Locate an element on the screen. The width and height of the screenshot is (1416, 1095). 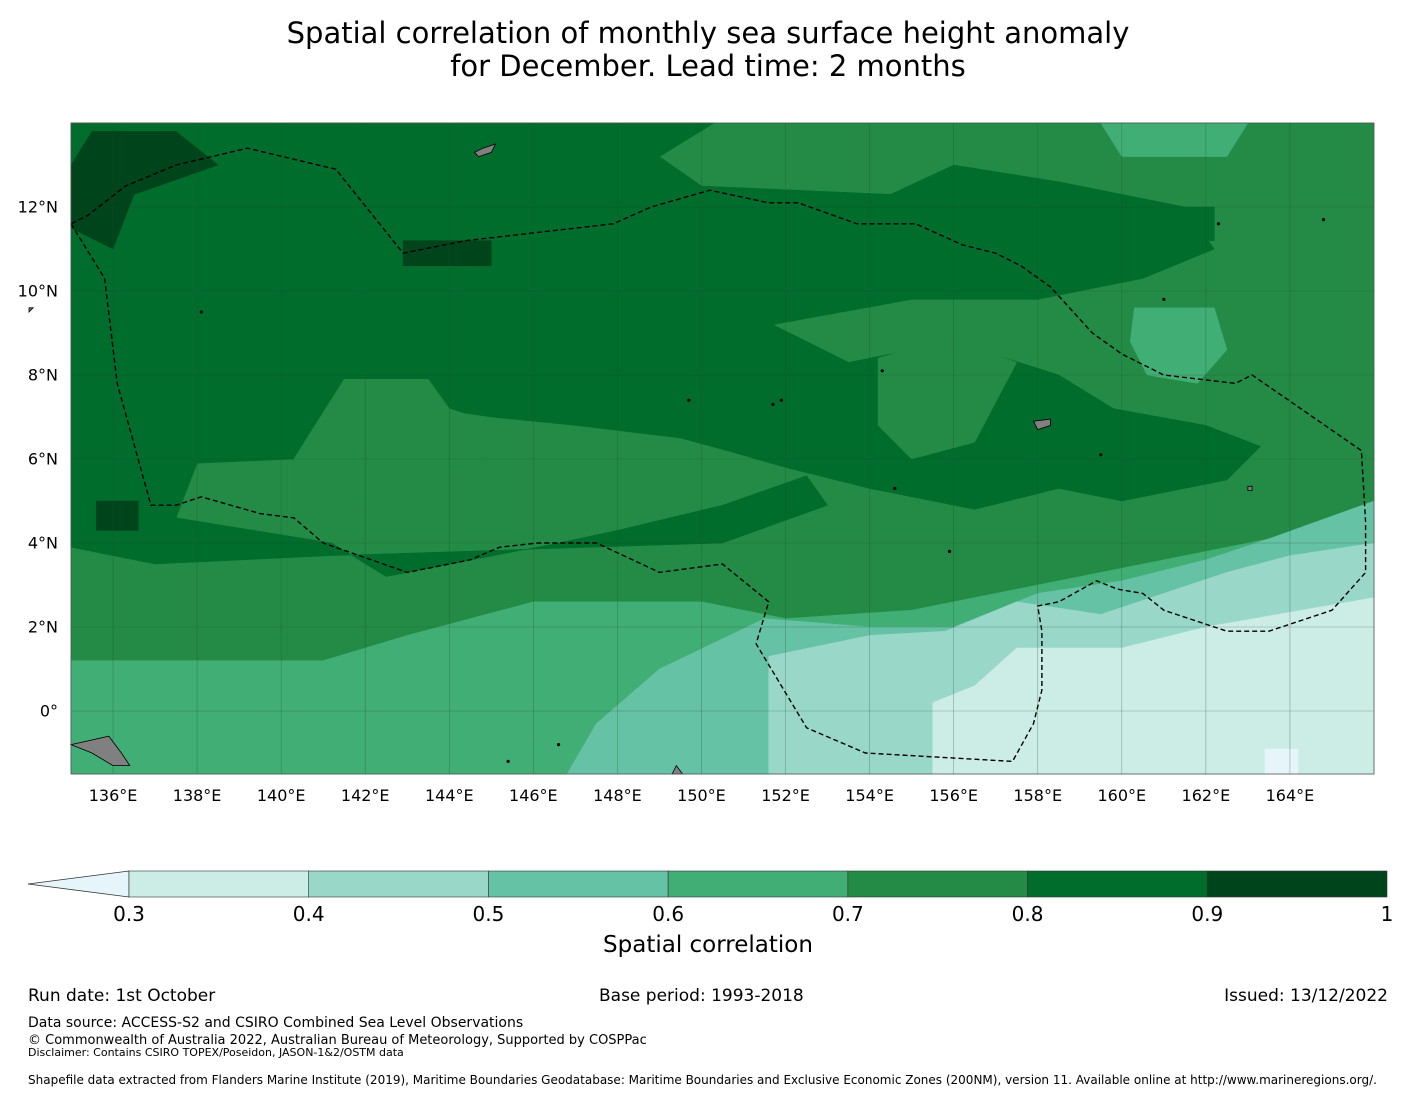
run-date: Run date: 1st October is located at coordinates (122, 996).